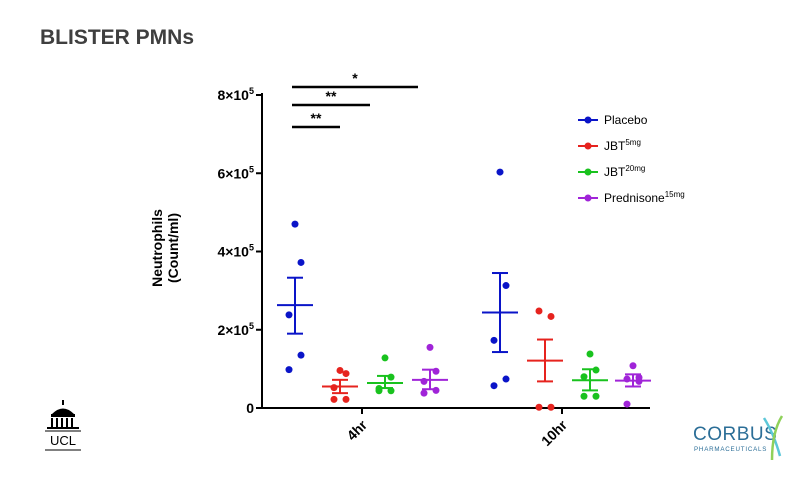 This screenshot has height=478, width=792. Describe the element at coordinates (63, 425) in the screenshot. I see `ucl-logo: UCL` at that location.